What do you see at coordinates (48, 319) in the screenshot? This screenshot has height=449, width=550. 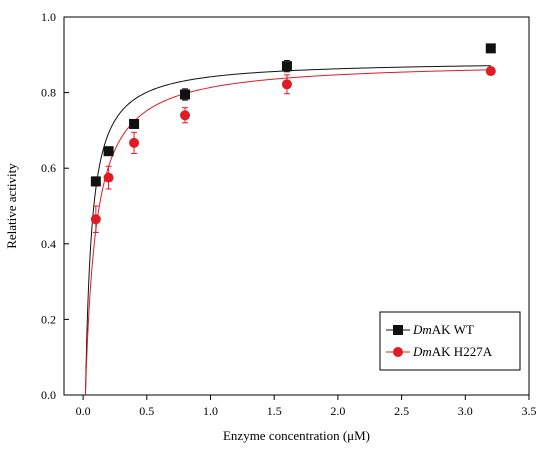 I see `y-tick-label: 0.2` at bounding box center [48, 319].